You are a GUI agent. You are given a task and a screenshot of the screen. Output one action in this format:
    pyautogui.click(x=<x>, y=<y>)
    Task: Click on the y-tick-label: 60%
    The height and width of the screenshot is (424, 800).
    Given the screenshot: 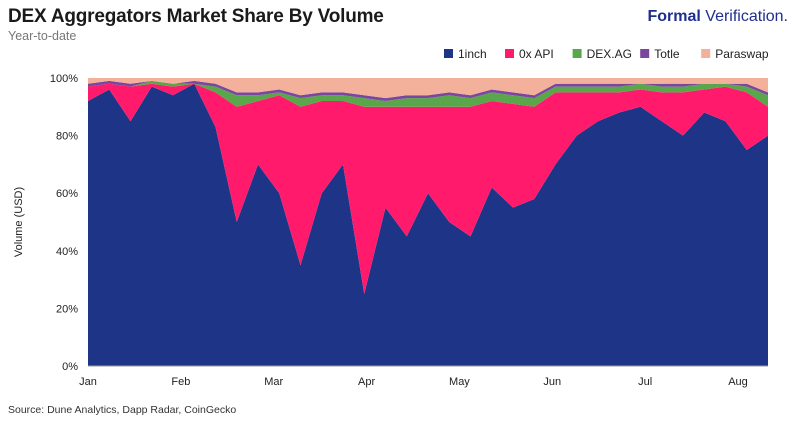 What is the action you would take?
    pyautogui.click(x=67, y=194)
    